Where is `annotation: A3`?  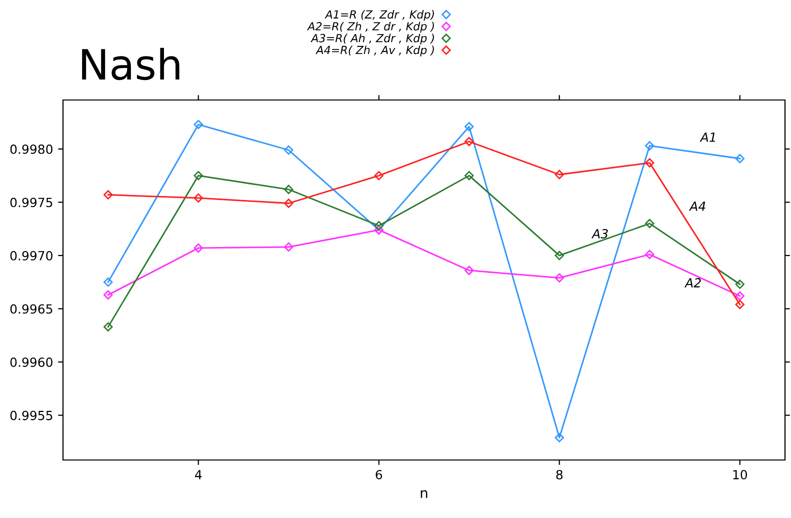
annotation: A3 is located at coordinates (599, 233).